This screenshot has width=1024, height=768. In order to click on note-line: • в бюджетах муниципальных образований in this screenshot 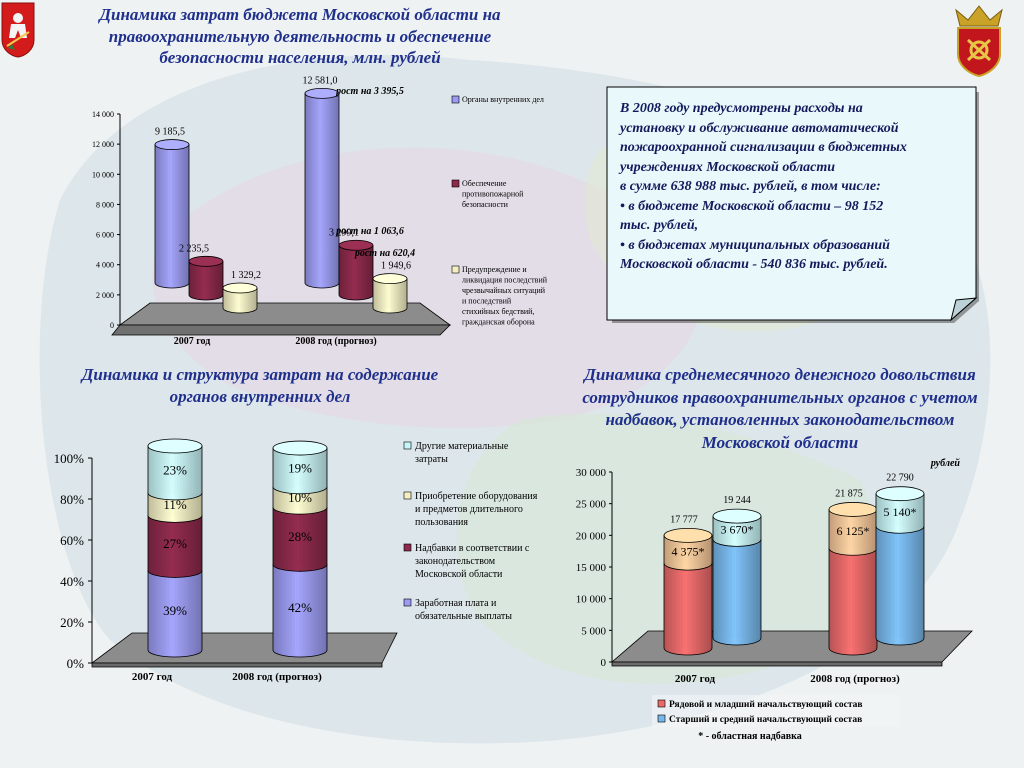, I will do `click(755, 245)`.